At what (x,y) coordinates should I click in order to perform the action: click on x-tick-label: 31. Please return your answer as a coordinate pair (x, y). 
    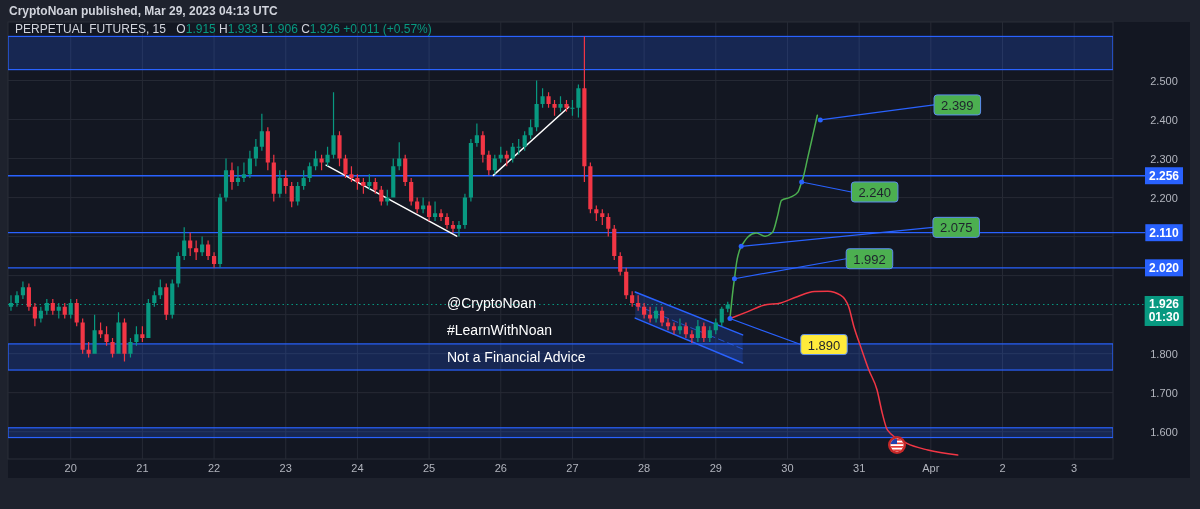
    Looking at the image, I should click on (859, 468).